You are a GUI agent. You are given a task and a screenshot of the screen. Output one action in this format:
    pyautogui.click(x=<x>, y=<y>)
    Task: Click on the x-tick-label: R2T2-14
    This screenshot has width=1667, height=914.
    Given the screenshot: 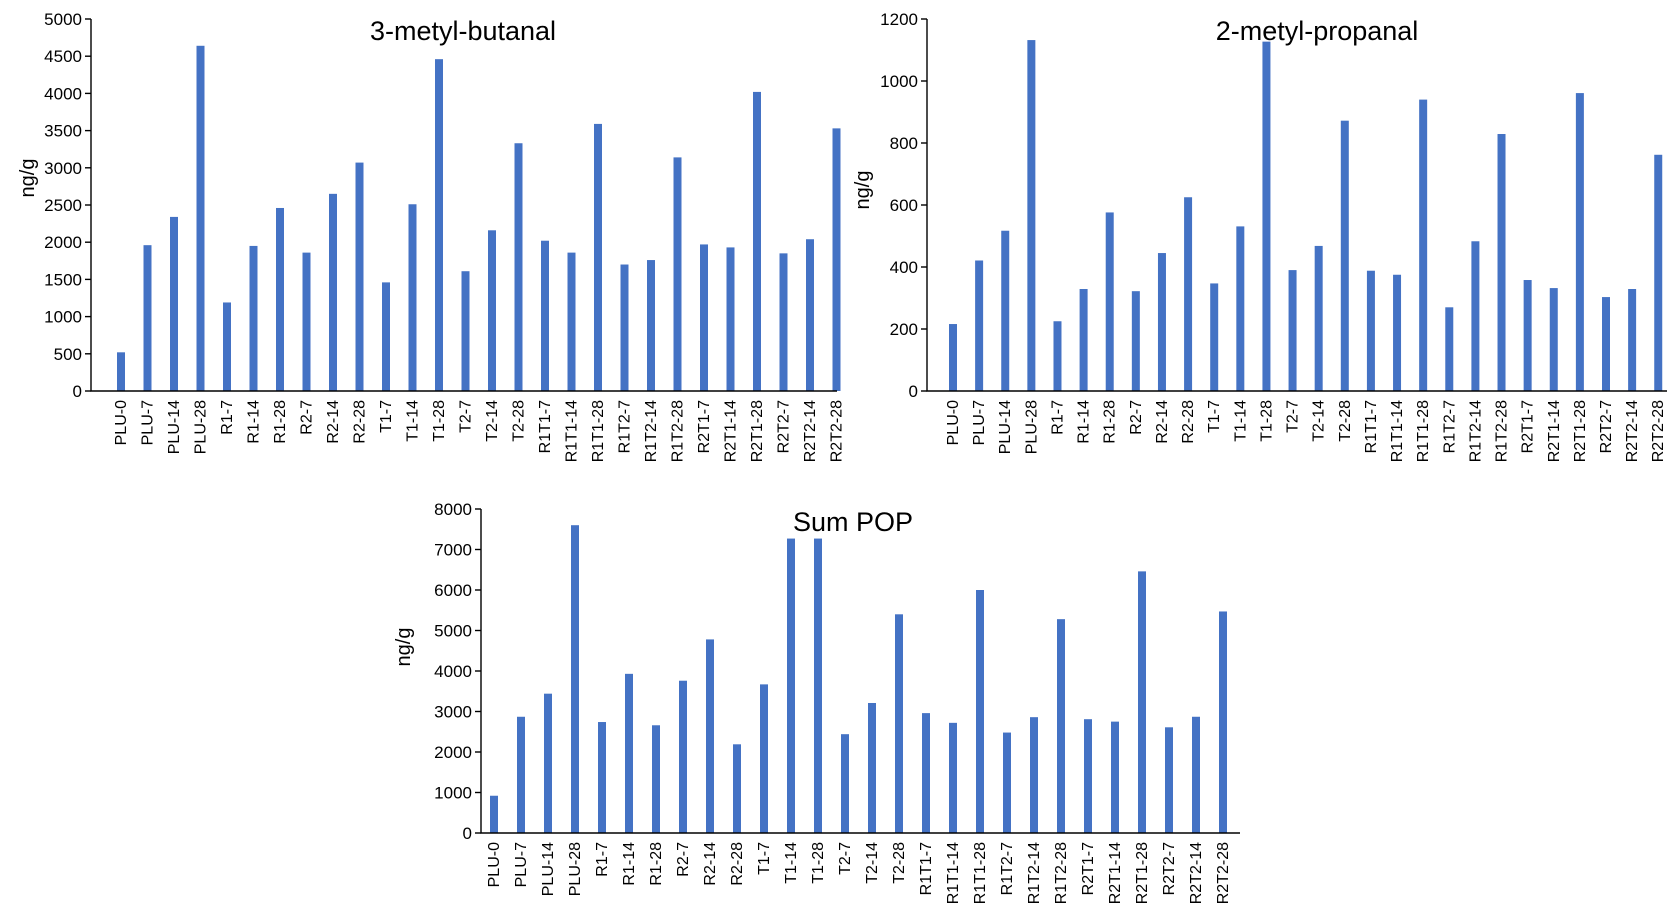 What is the action you would take?
    pyautogui.click(x=1632, y=431)
    